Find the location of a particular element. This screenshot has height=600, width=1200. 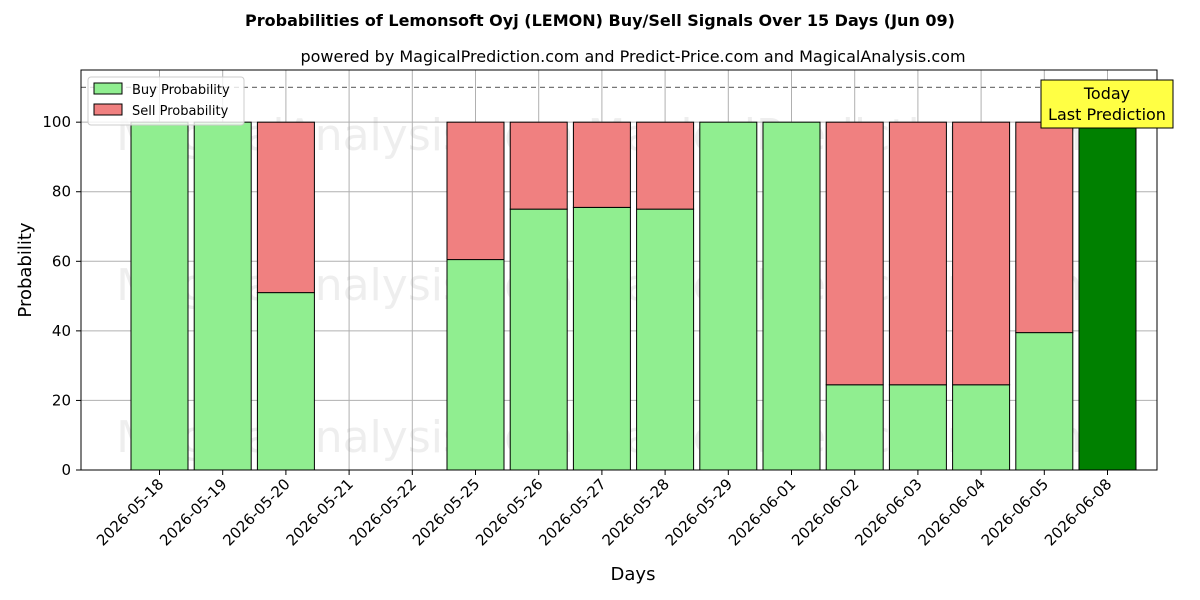

today-line-1: Today is located at coordinates (1106, 93).